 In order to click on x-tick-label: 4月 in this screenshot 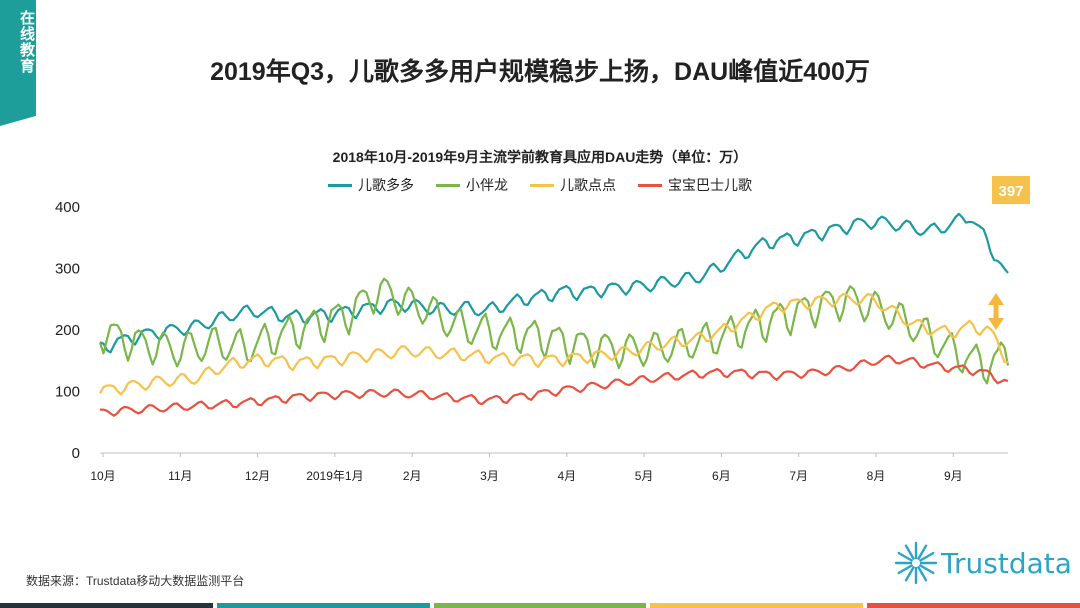, I will do `click(566, 476)`.